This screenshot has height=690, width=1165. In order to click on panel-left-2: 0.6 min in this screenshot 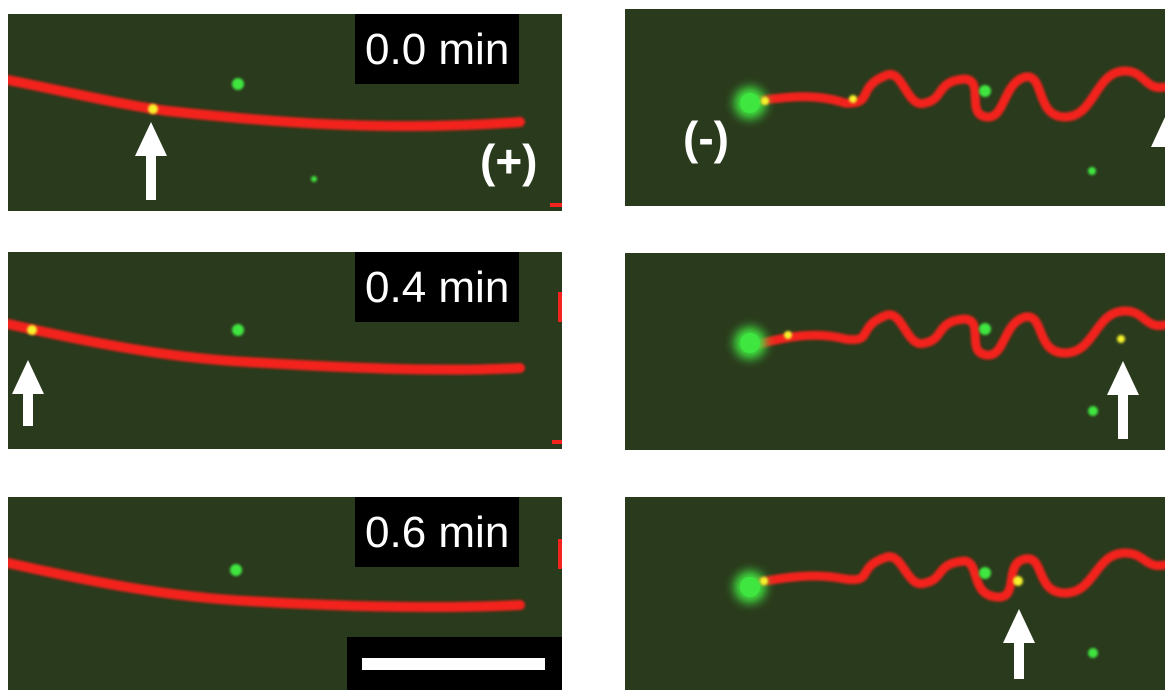, I will do `click(285, 593)`.